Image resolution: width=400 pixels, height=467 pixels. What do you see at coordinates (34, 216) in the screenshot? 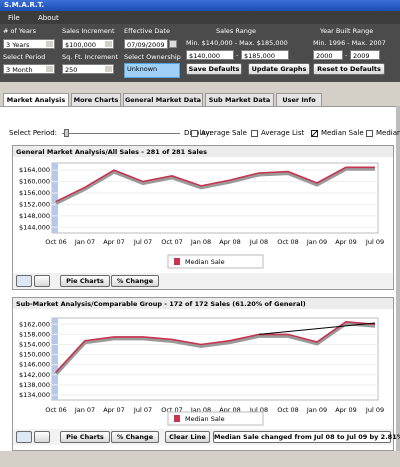
I see `y-tick-label: $148,000` at bounding box center [34, 216].